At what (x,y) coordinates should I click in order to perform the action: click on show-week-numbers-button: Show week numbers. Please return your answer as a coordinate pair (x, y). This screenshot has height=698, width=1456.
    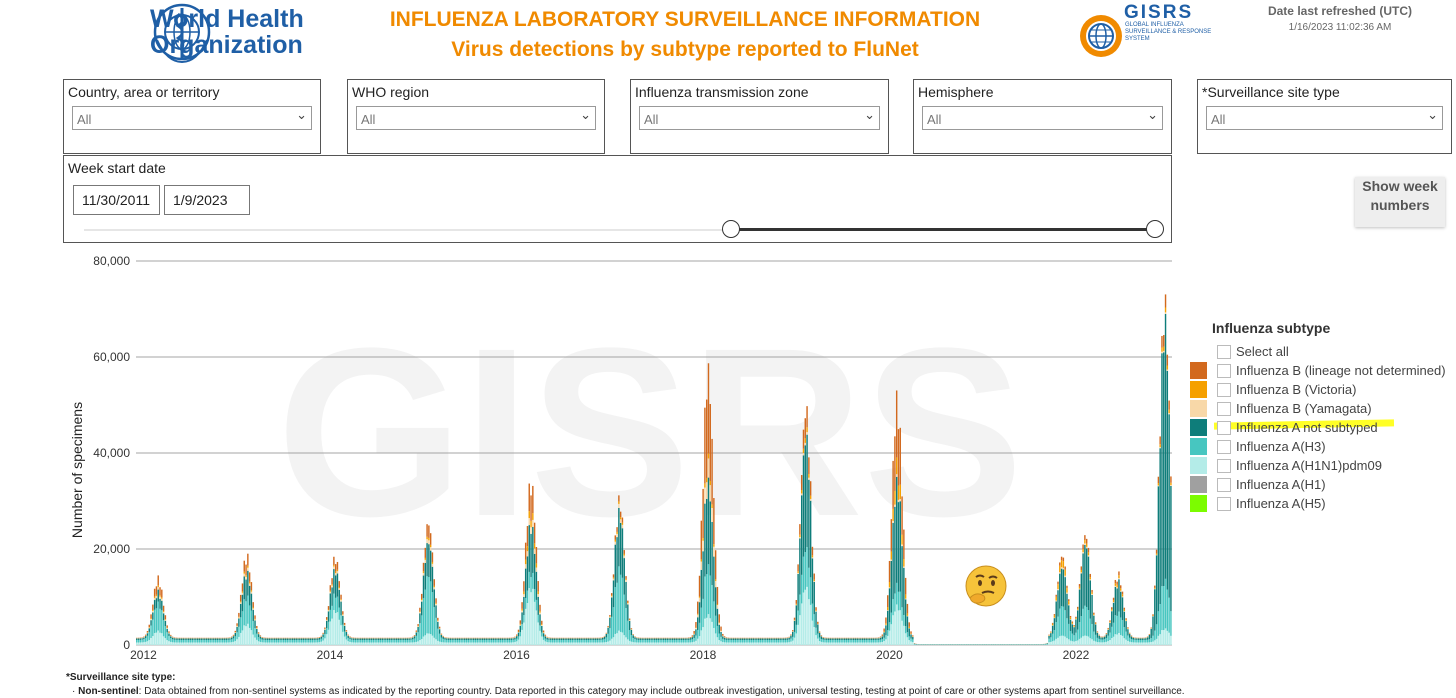
    Looking at the image, I should click on (1400, 202).